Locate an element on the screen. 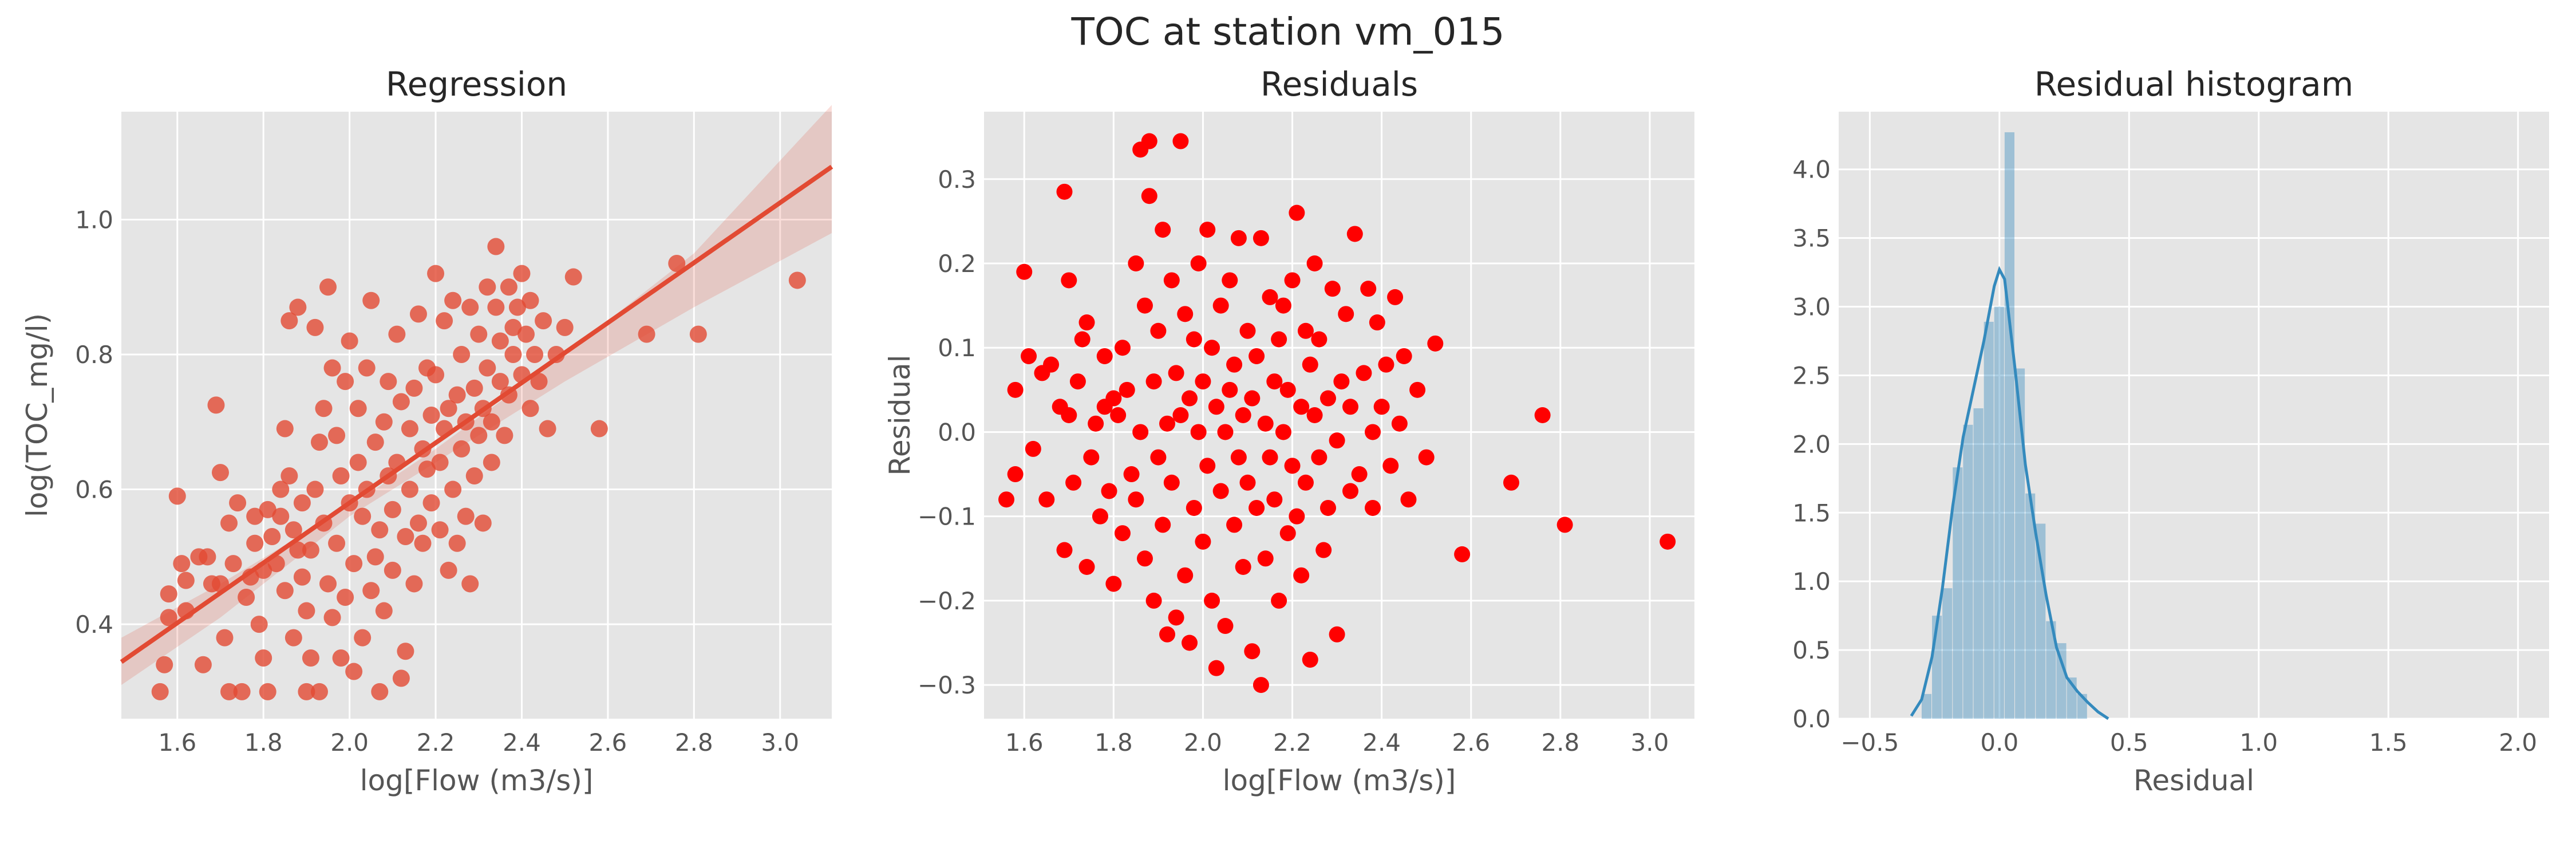  y-tick-label: 0.2 is located at coordinates (957, 264).